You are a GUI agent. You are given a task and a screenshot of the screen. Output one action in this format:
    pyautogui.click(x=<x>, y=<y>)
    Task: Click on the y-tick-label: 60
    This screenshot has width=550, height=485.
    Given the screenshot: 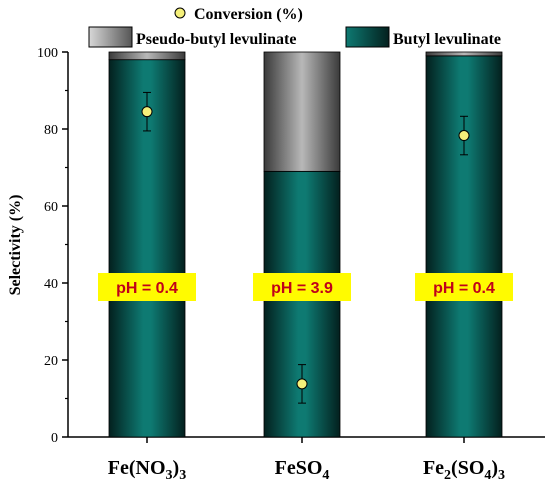 What is the action you would take?
    pyautogui.click(x=51, y=207)
    